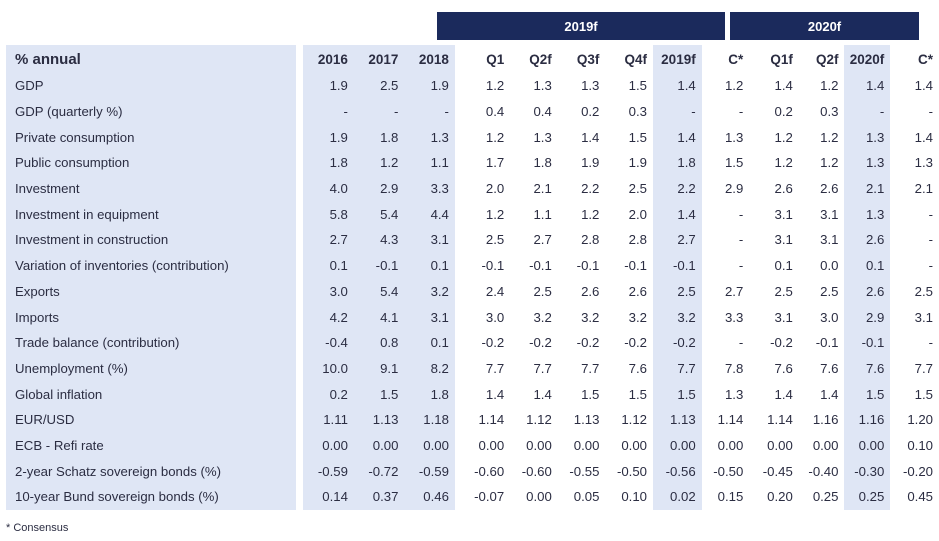 The height and width of the screenshot is (541, 939). I want to click on table-cell: 1.16, so click(867, 419).